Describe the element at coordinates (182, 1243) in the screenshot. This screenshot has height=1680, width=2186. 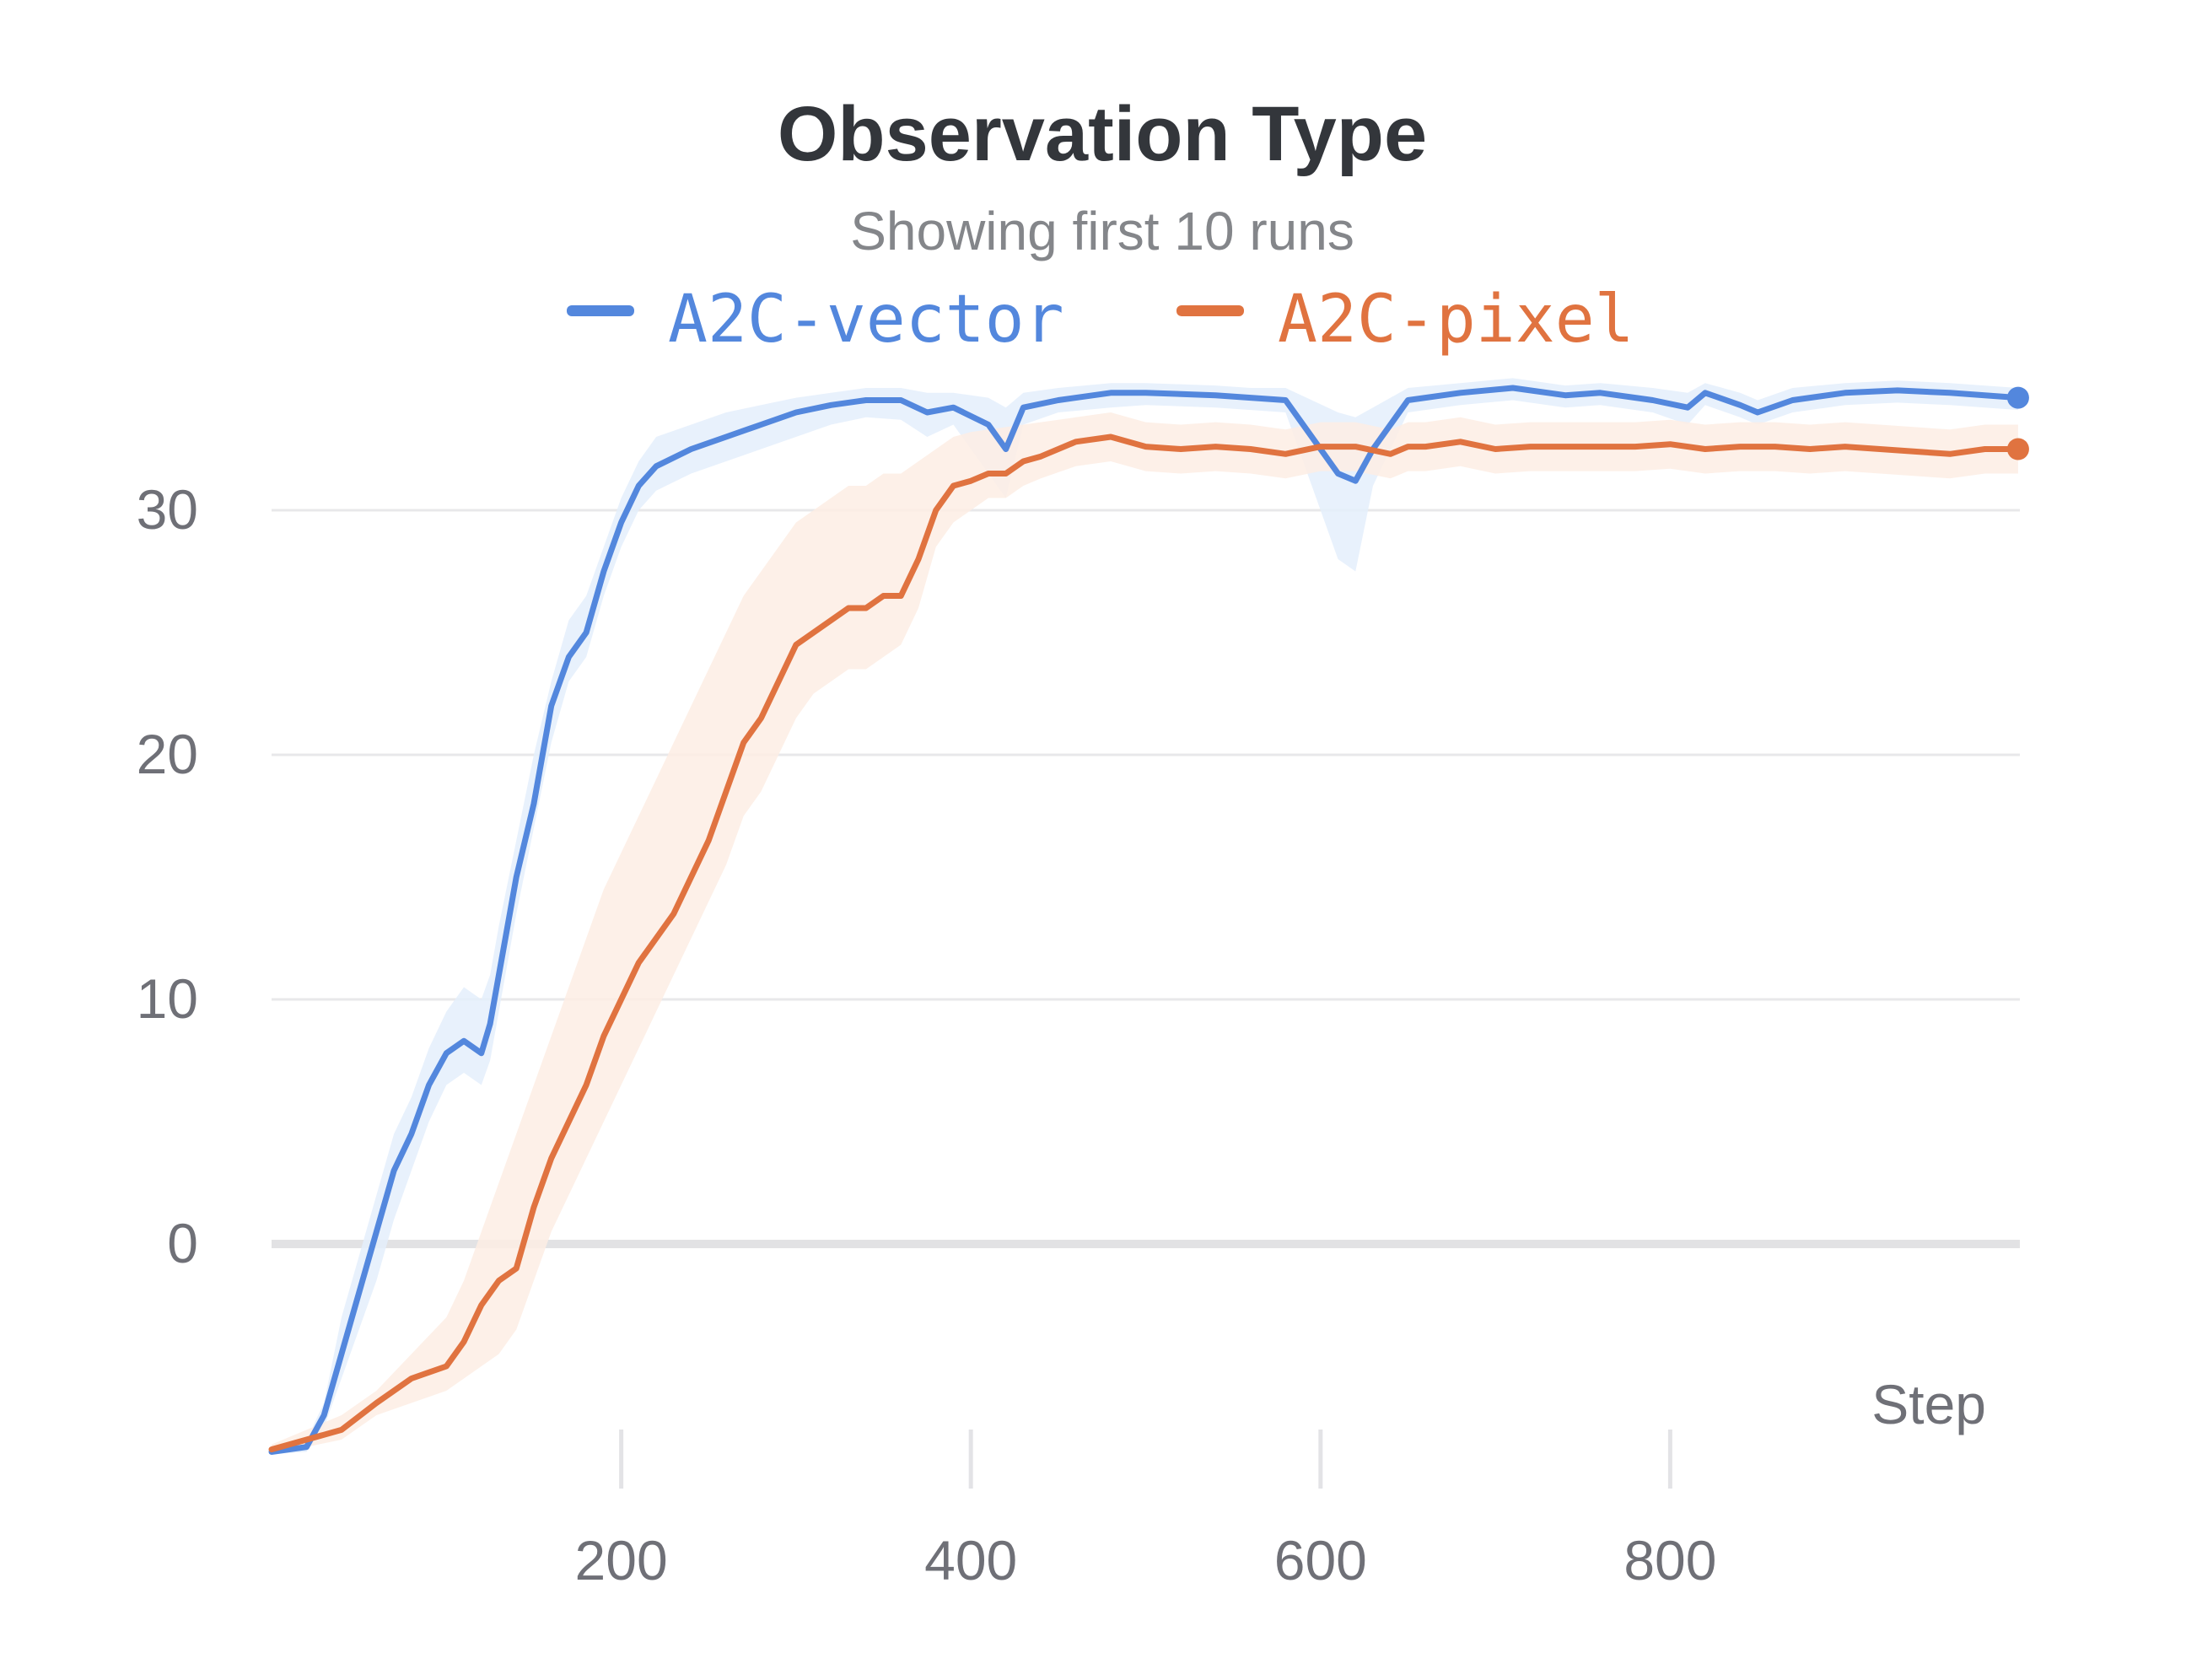
I see `y-tick-label-0: 0` at that location.